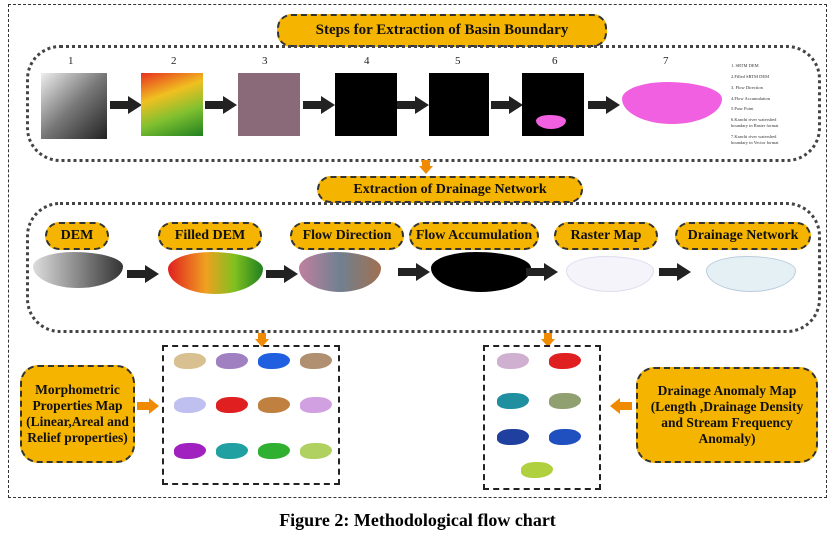 The image size is (835, 543). What do you see at coordinates (745, 65) in the screenshot?
I see `legend-item: 1. SRTM DEM` at bounding box center [745, 65].